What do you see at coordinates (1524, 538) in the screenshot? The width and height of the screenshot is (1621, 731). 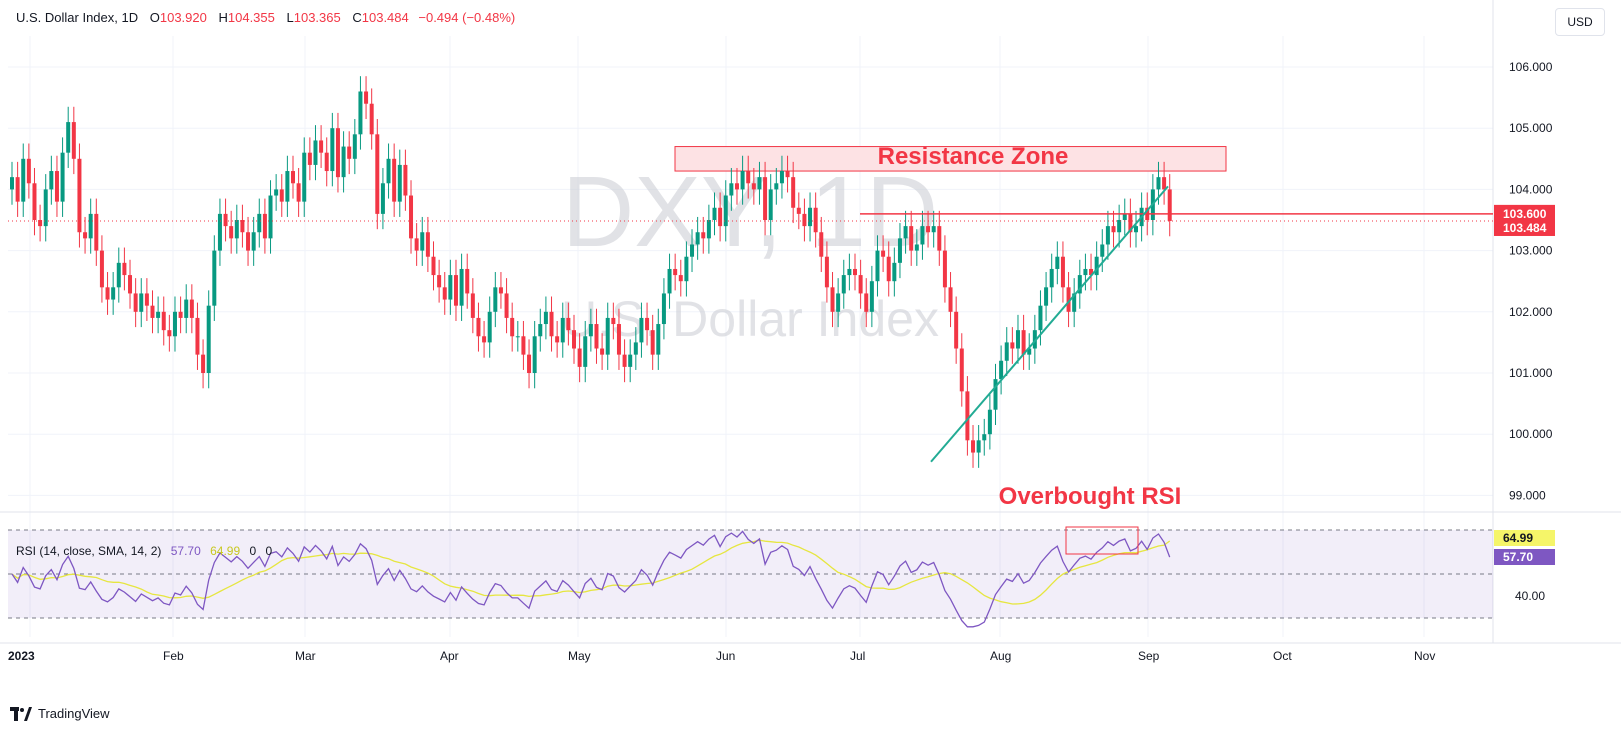 I see `rsi-sma-tag-bg` at bounding box center [1524, 538].